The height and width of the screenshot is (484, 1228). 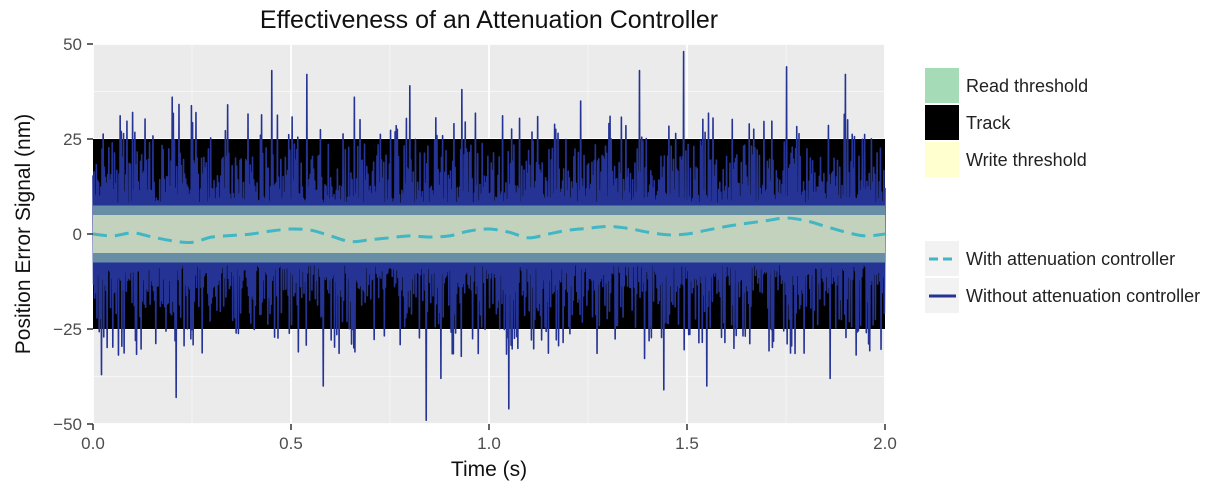 I want to click on y-axis-label: Position Error Signal (nm), so click(x=23, y=234).